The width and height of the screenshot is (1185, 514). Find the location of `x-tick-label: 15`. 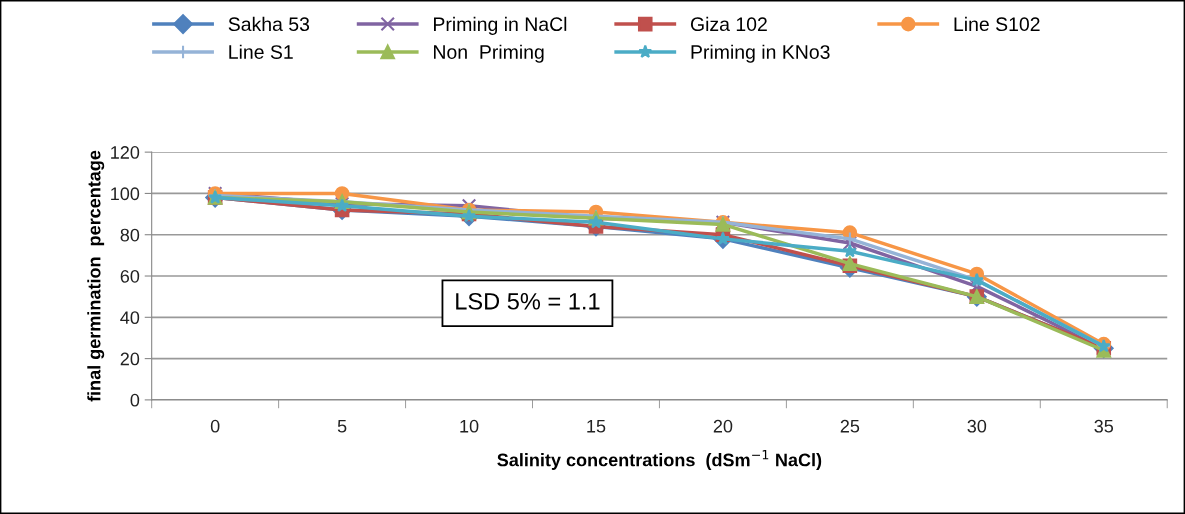

x-tick-label: 15 is located at coordinates (596, 426).